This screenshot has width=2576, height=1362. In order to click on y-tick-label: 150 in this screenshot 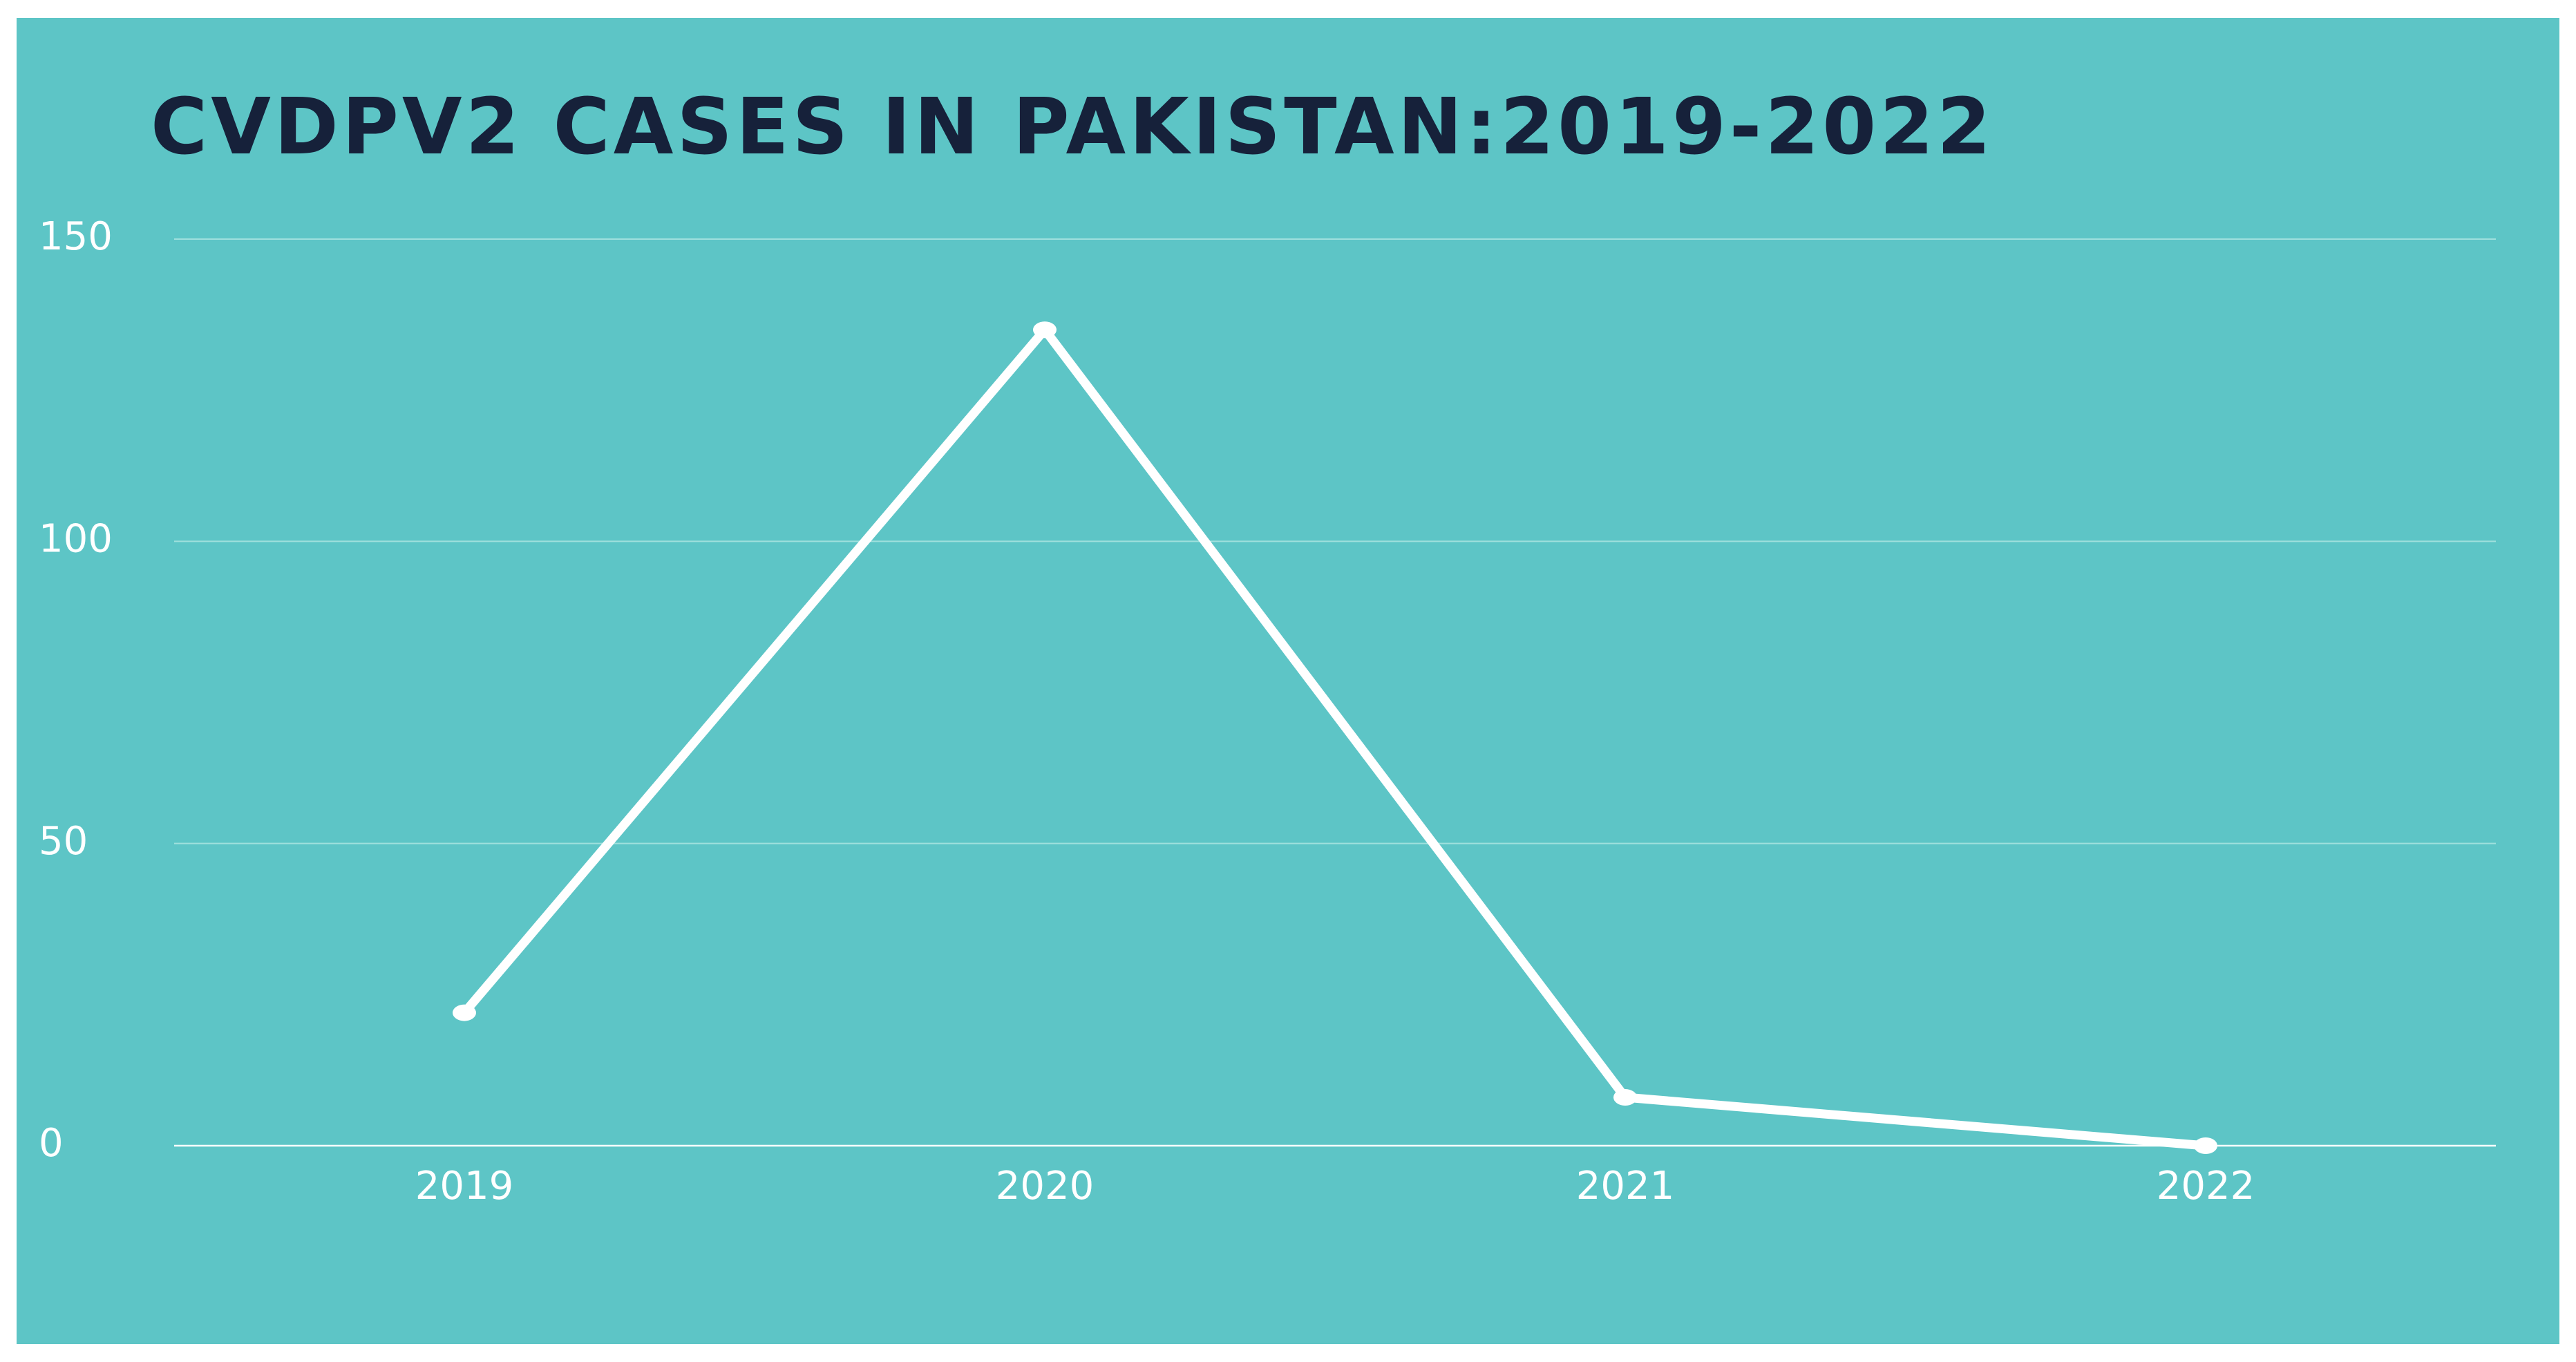, I will do `click(76, 236)`.